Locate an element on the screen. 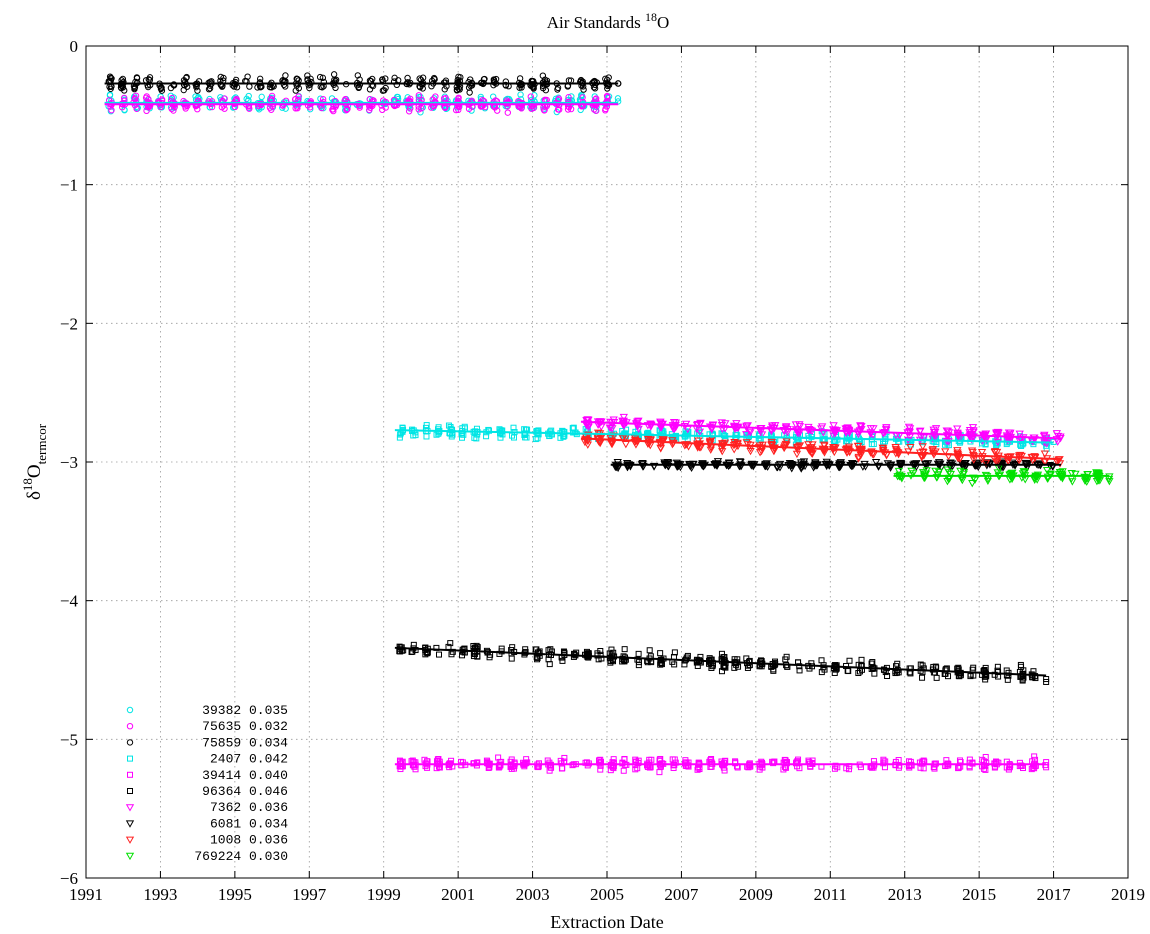 The width and height of the screenshot is (1150, 934). legend-item: 96364 0.046 is located at coordinates (207, 791).